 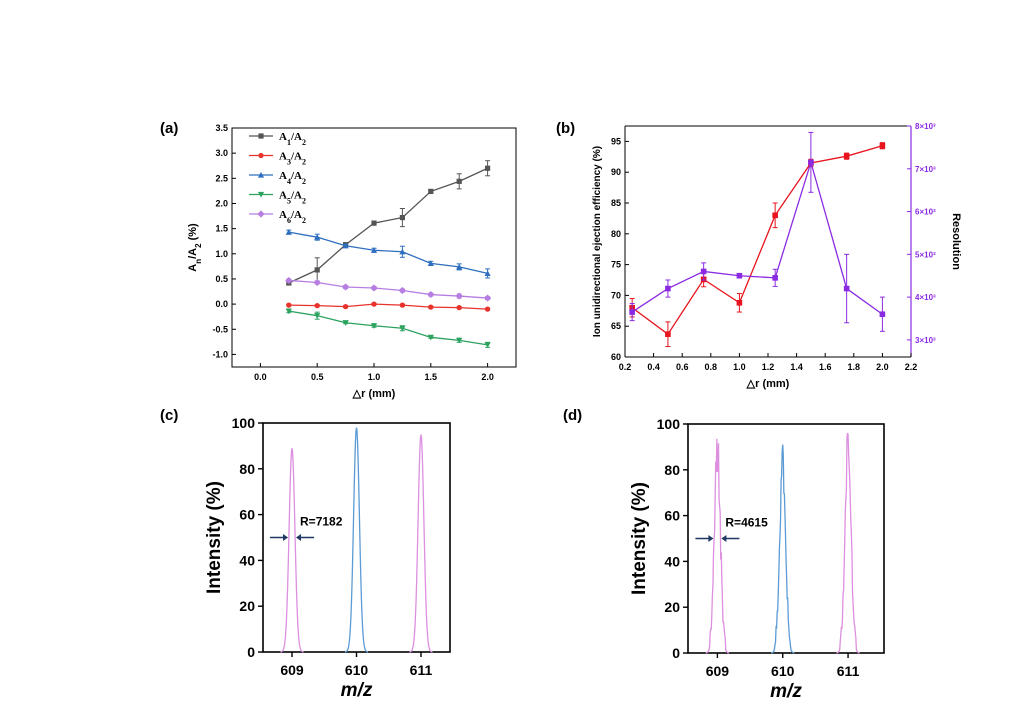 I want to click on x-tick-label: 0.5, so click(x=317, y=377).